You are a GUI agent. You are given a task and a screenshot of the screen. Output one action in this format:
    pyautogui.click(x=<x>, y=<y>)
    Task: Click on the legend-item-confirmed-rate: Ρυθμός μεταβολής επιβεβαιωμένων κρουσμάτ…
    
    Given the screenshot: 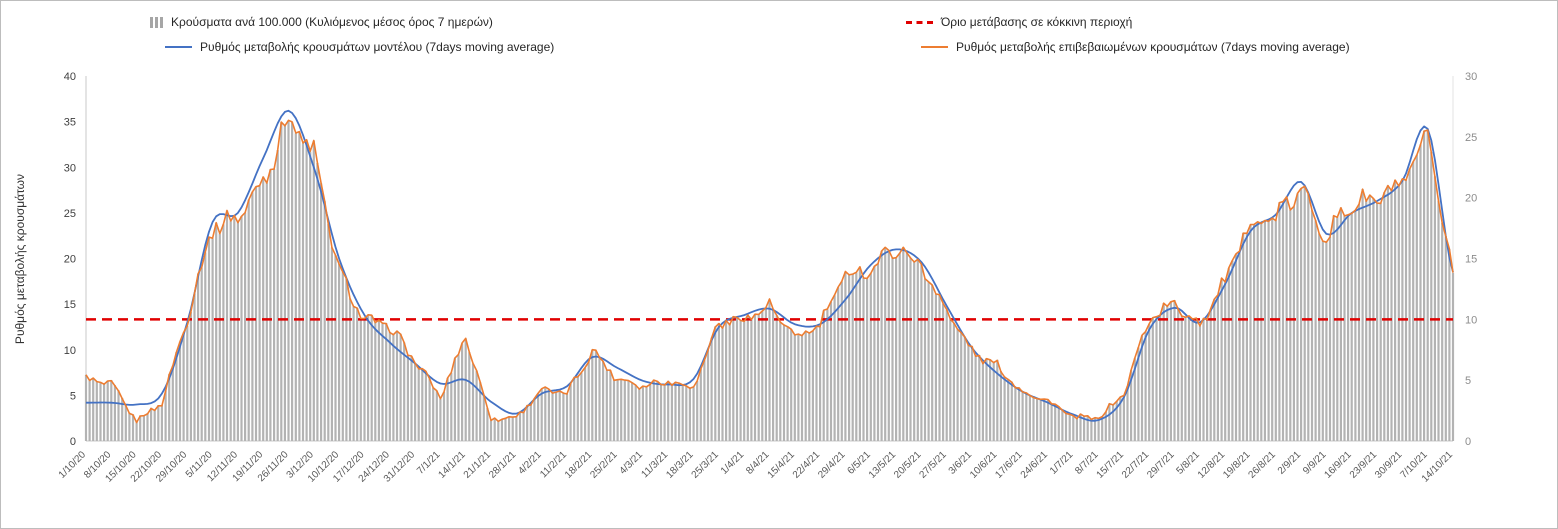 What is the action you would take?
    pyautogui.click(x=1135, y=47)
    